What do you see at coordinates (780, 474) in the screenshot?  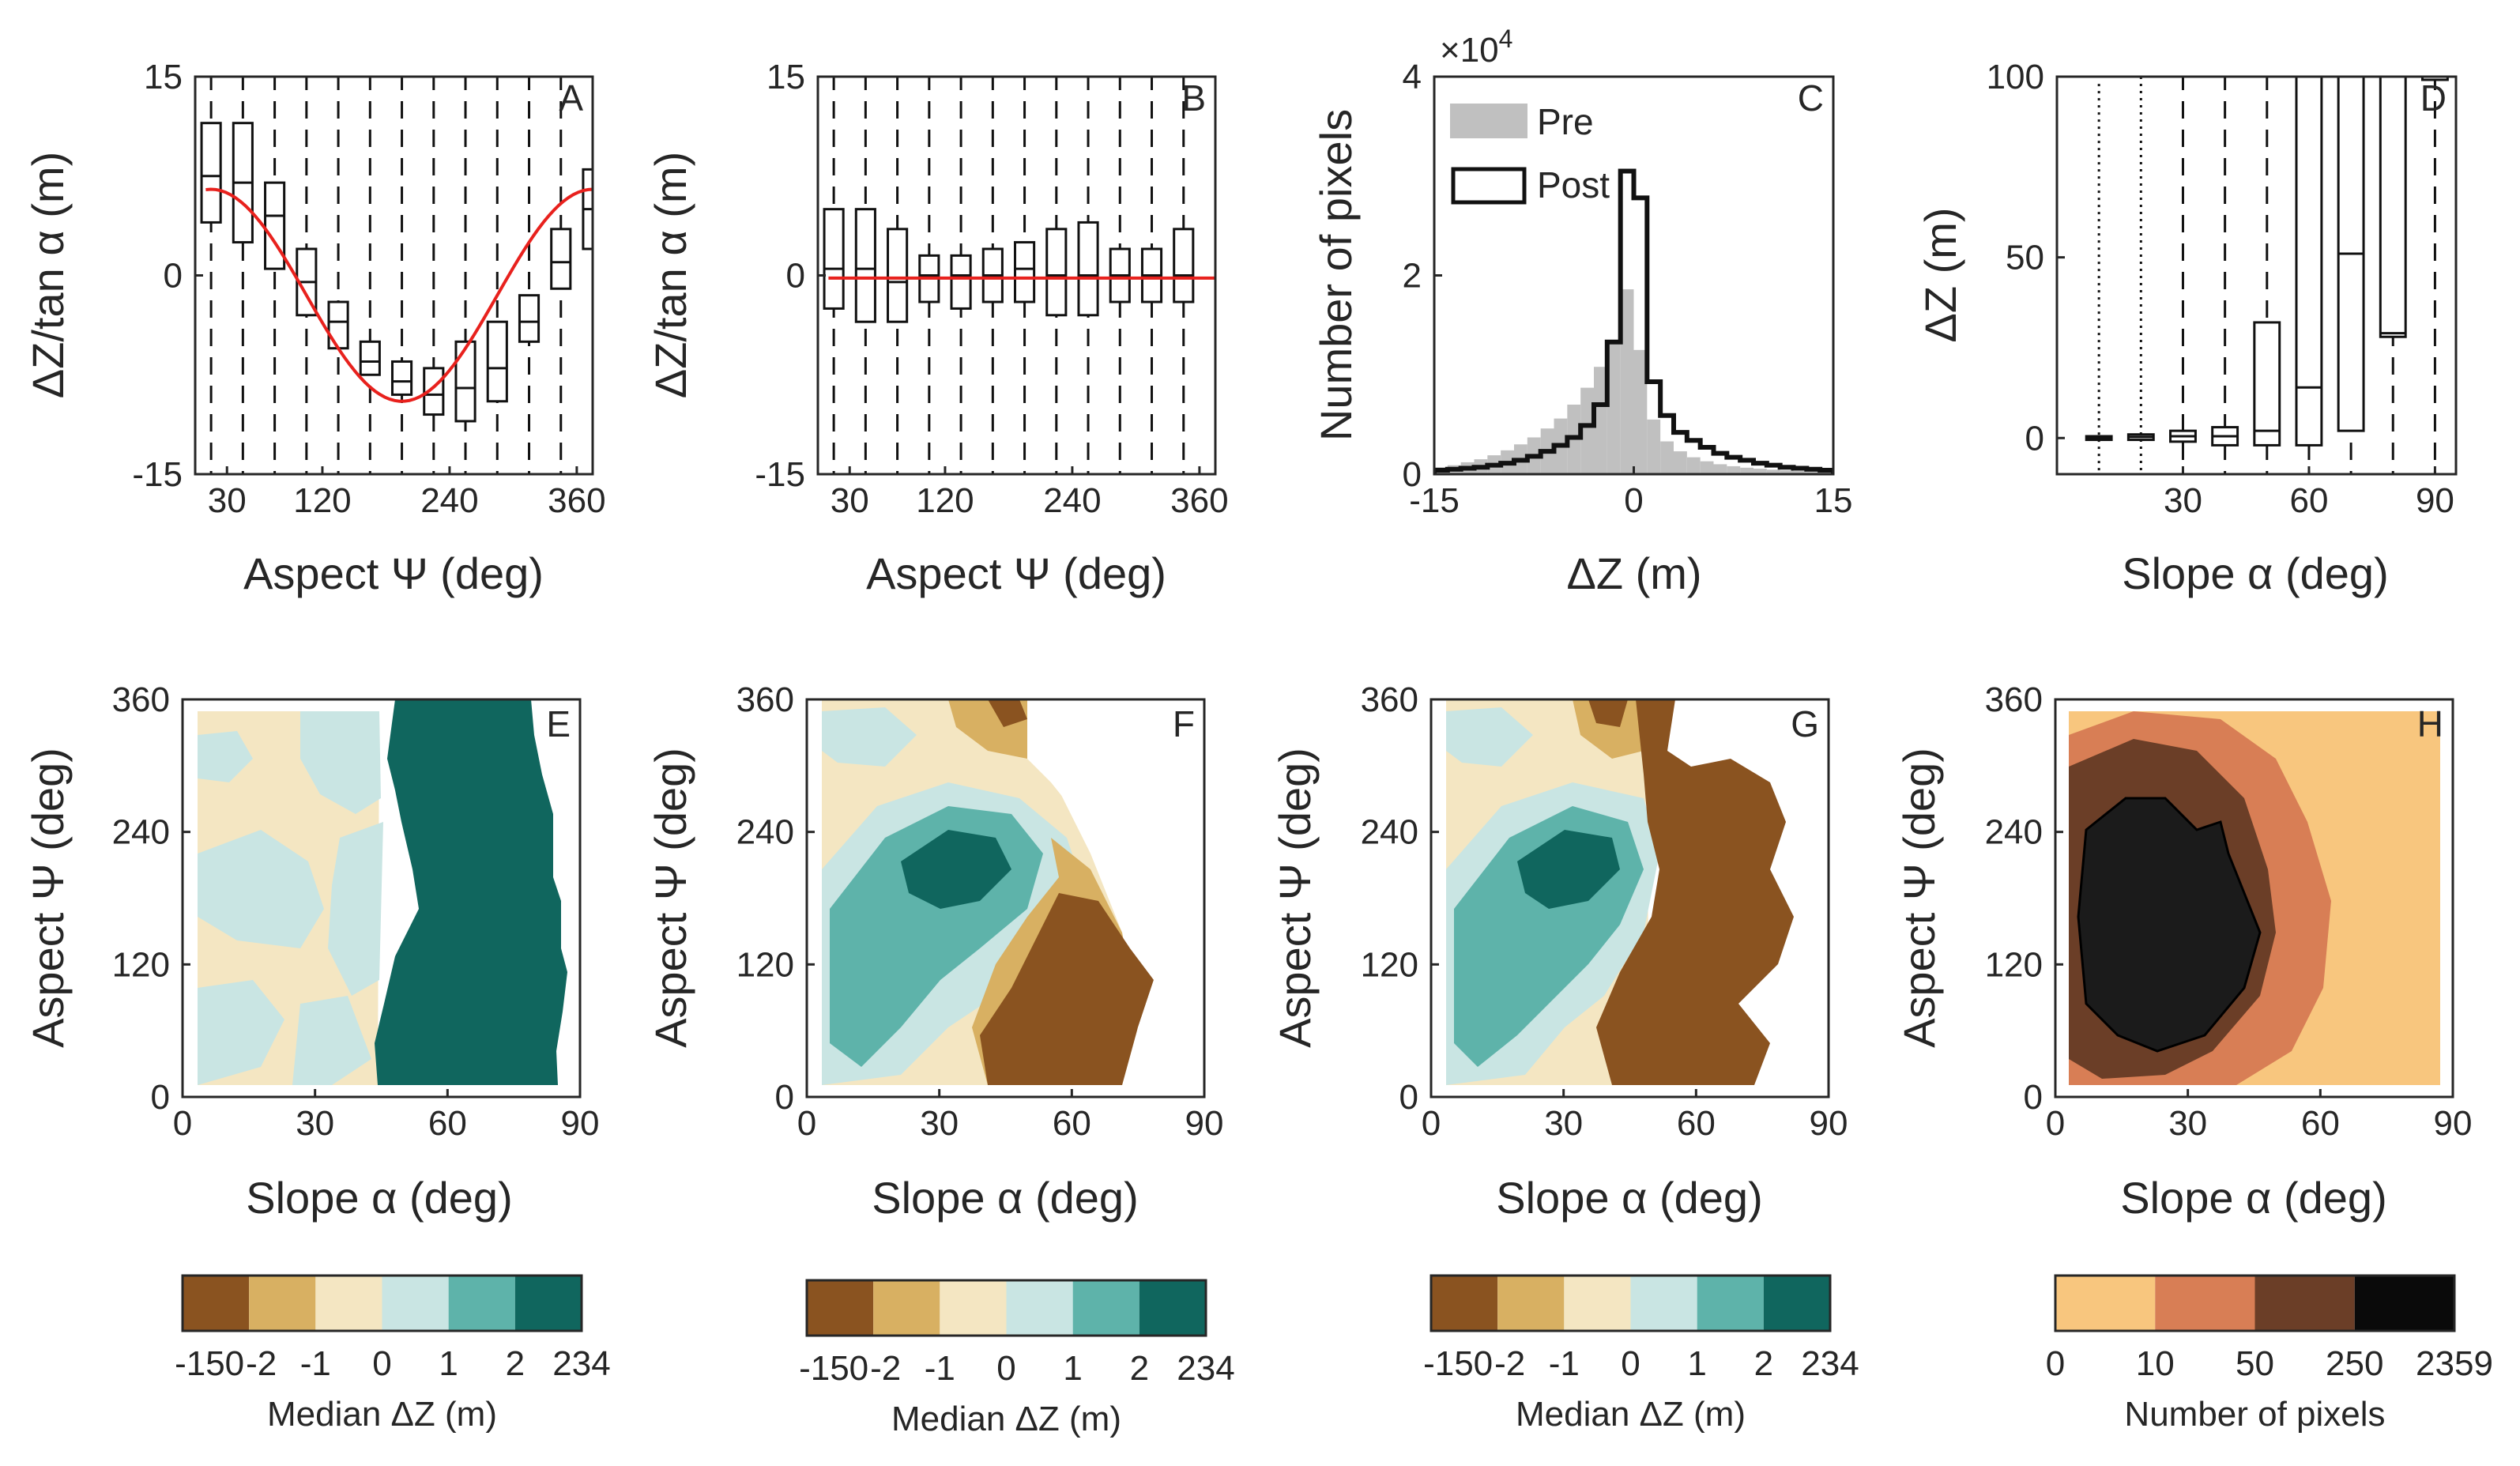 I see `panel-b-ytick-label: -15` at bounding box center [780, 474].